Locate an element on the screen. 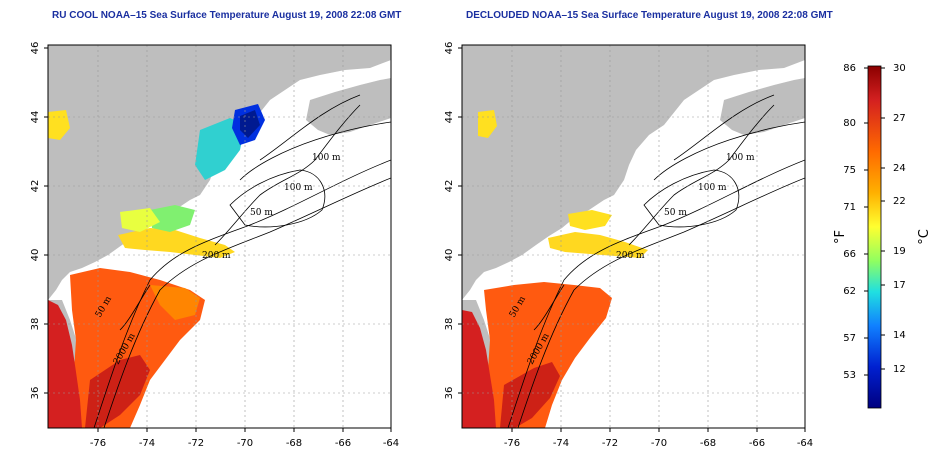 This screenshot has height=475, width=950. f-tick-label: 57 is located at coordinates (849, 338).